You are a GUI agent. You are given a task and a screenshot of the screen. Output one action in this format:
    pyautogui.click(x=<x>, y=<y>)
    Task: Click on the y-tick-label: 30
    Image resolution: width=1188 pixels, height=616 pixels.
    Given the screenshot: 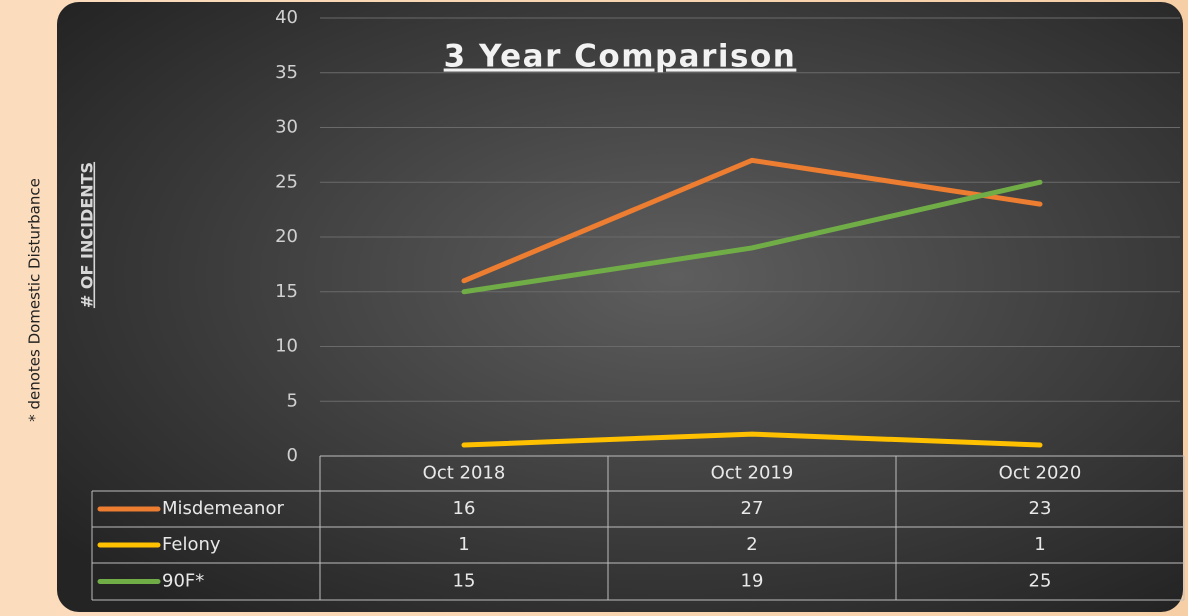 What is the action you would take?
    pyautogui.click(x=286, y=127)
    